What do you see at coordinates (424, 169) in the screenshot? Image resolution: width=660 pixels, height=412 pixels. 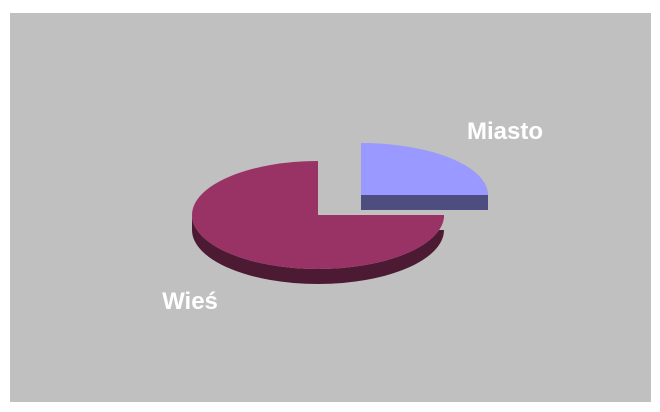 I see `slice-miasto` at bounding box center [424, 169].